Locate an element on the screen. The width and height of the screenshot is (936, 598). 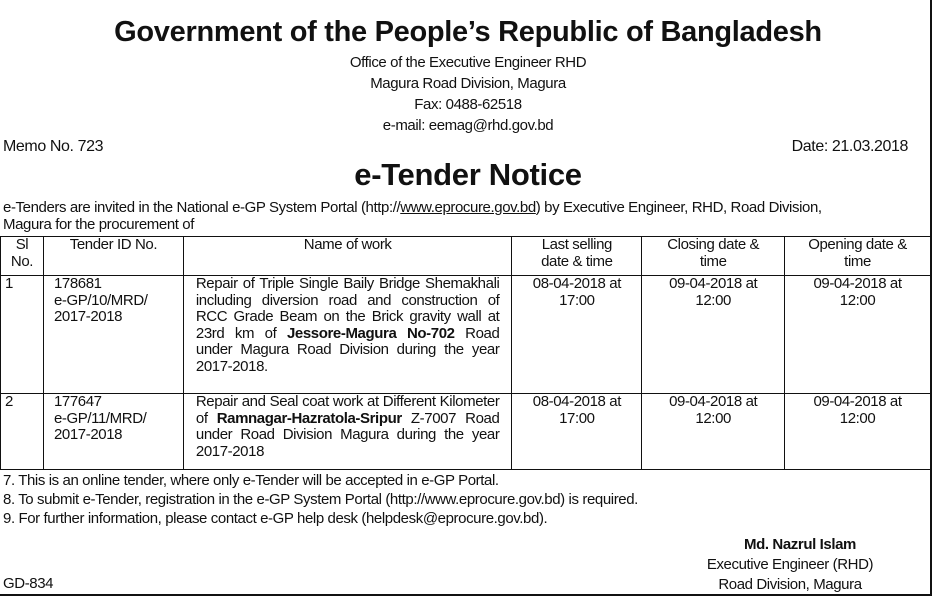
header-sell: Last selling date & time is located at coordinates (577, 256).